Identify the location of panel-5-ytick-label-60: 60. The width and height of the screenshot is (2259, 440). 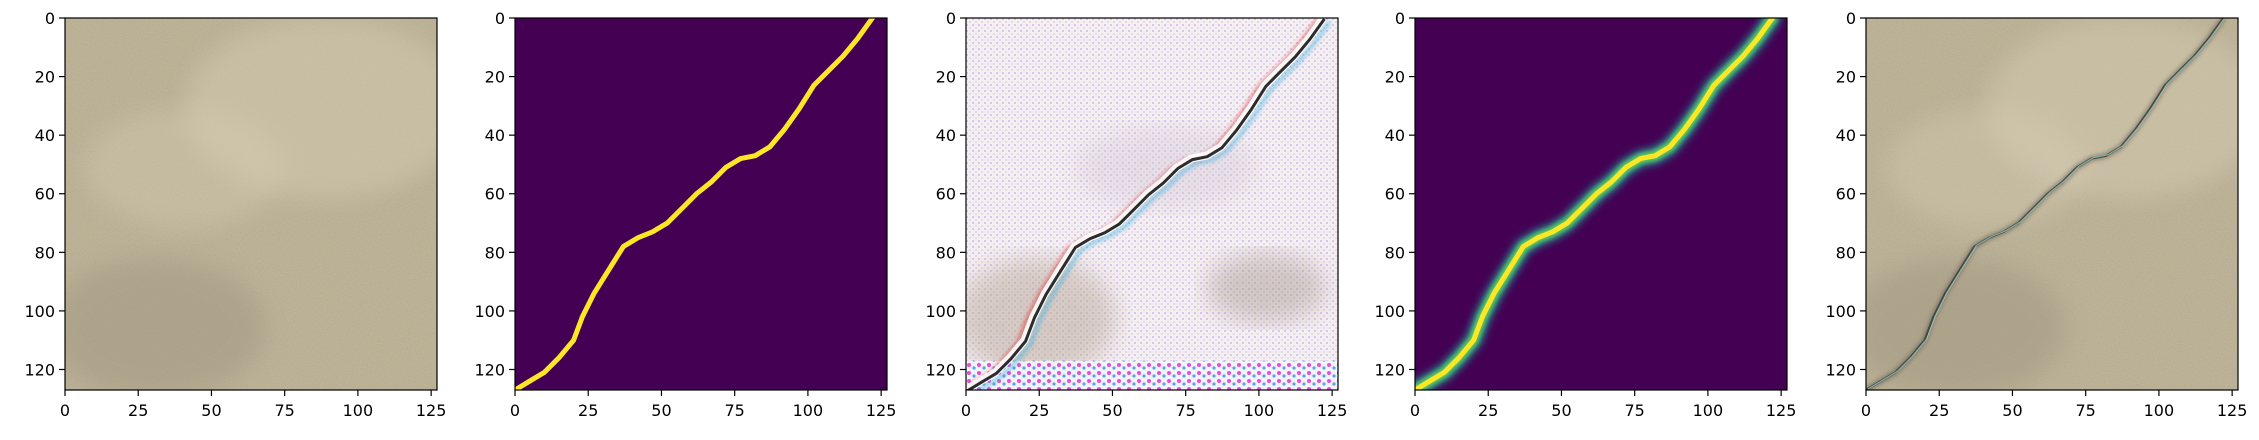
(1846, 194).